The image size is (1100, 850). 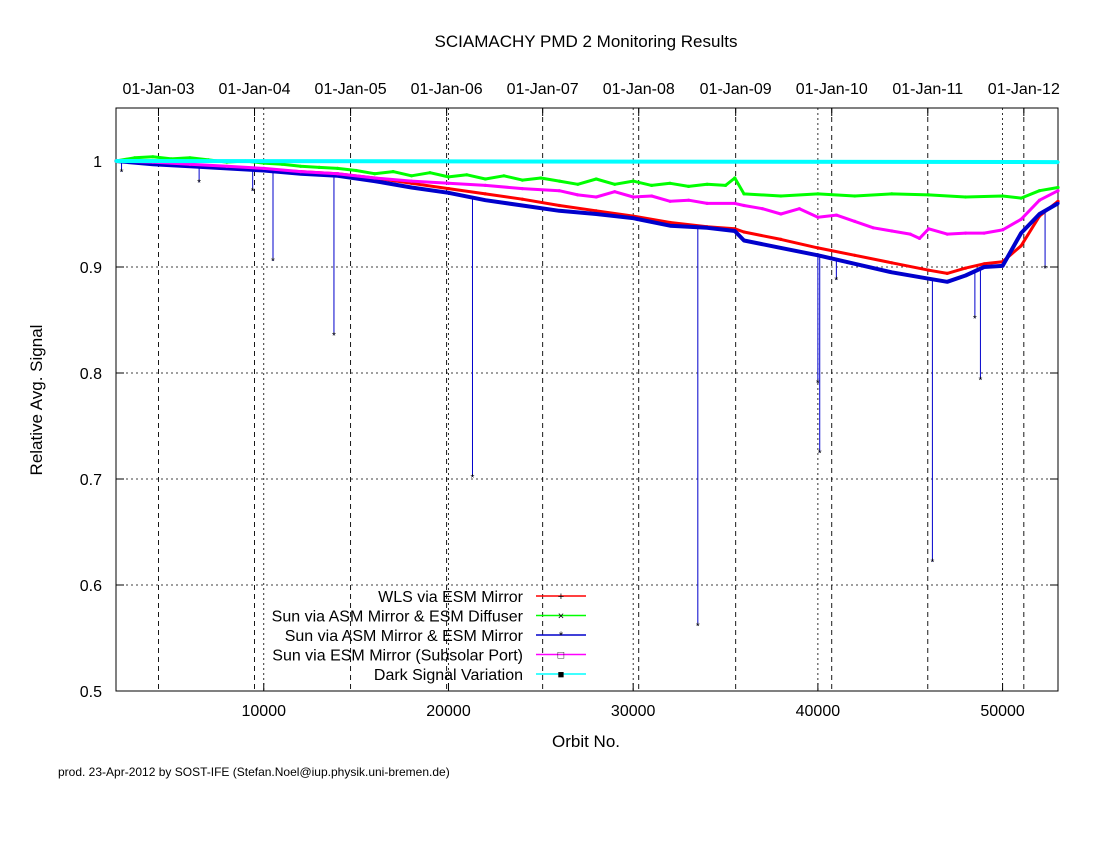 I want to click on y-tick-label: 0.9, so click(x=91, y=268).